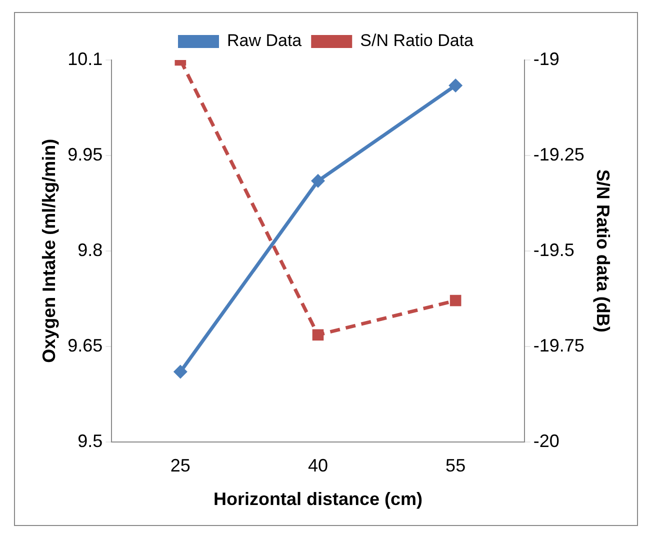  I want to click on y-tick-label: 9.95, so click(85, 154).